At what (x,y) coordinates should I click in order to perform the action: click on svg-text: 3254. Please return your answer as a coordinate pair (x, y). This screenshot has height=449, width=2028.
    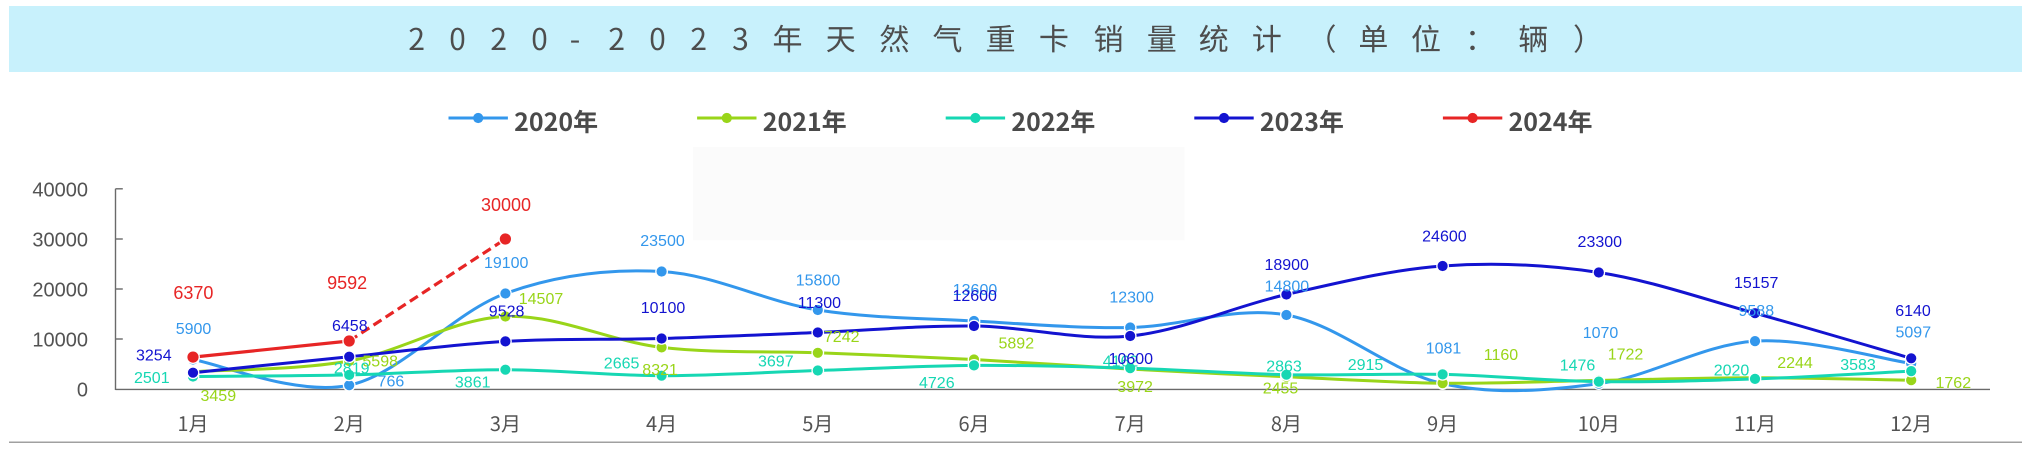
    Looking at the image, I should click on (154, 355).